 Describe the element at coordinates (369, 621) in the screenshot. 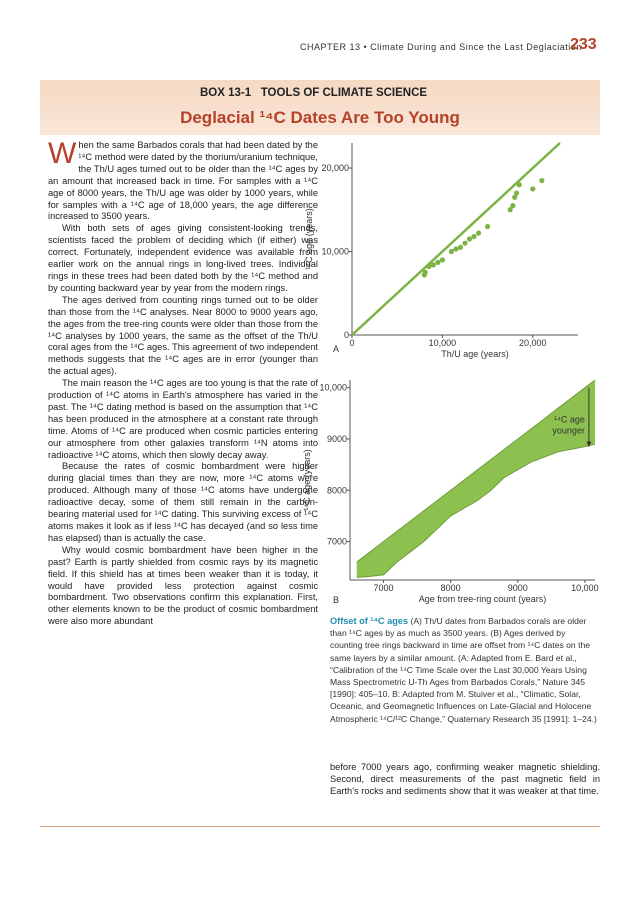

I see `caption-title: Offset of ¹⁴C ages` at that location.